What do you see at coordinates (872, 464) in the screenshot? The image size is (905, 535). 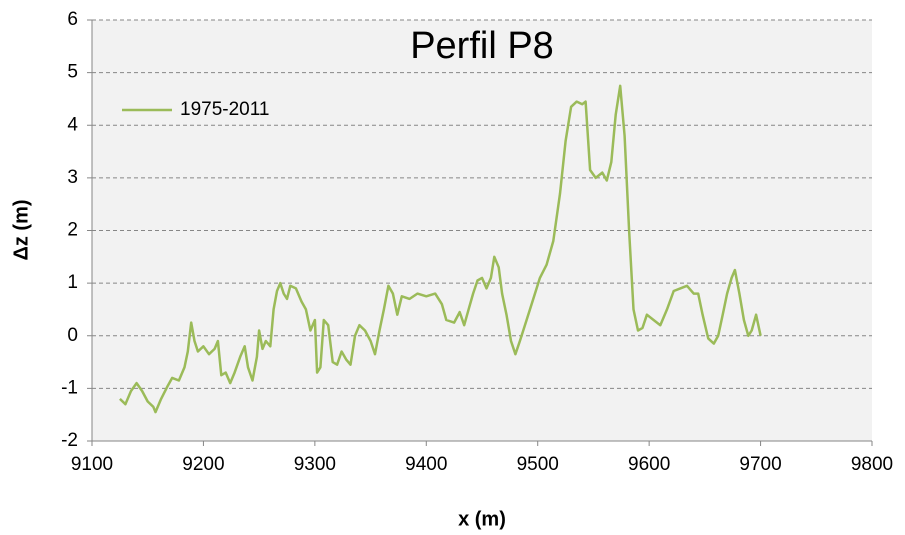 I see `x-tick-label: 9800` at bounding box center [872, 464].